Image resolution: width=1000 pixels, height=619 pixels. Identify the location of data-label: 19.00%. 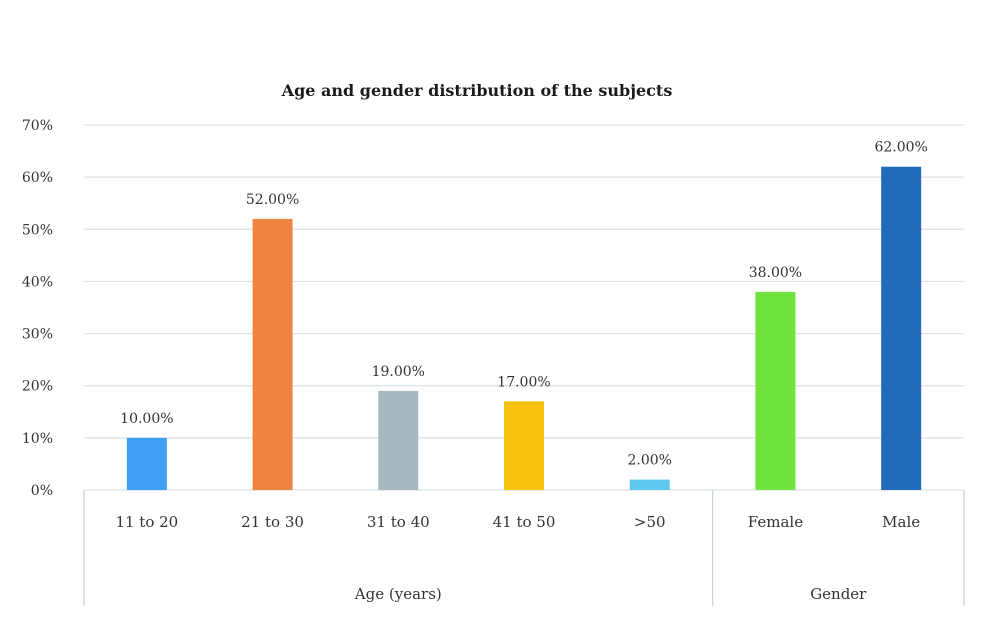
(398, 372).